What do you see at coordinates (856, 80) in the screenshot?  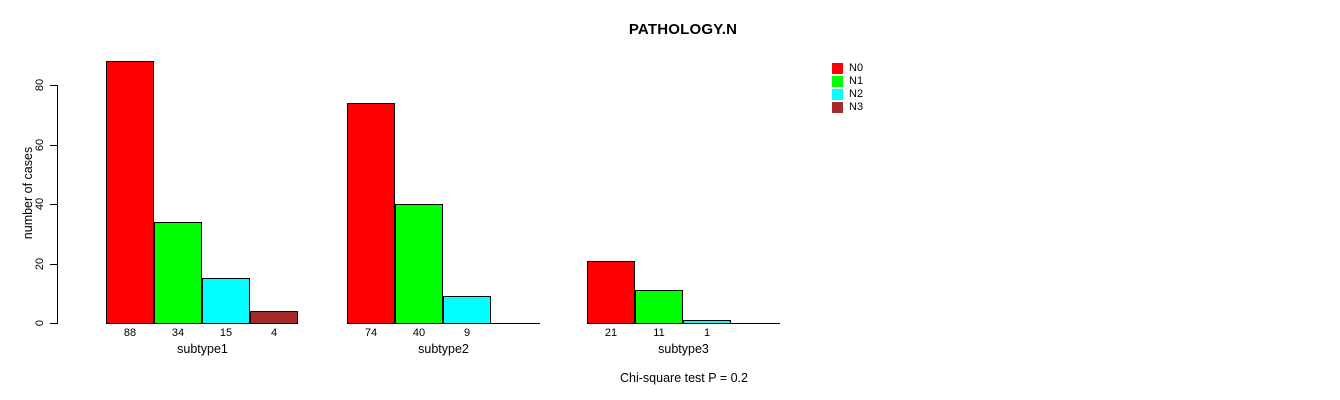 I see `legend-label-N1: N1` at bounding box center [856, 80].